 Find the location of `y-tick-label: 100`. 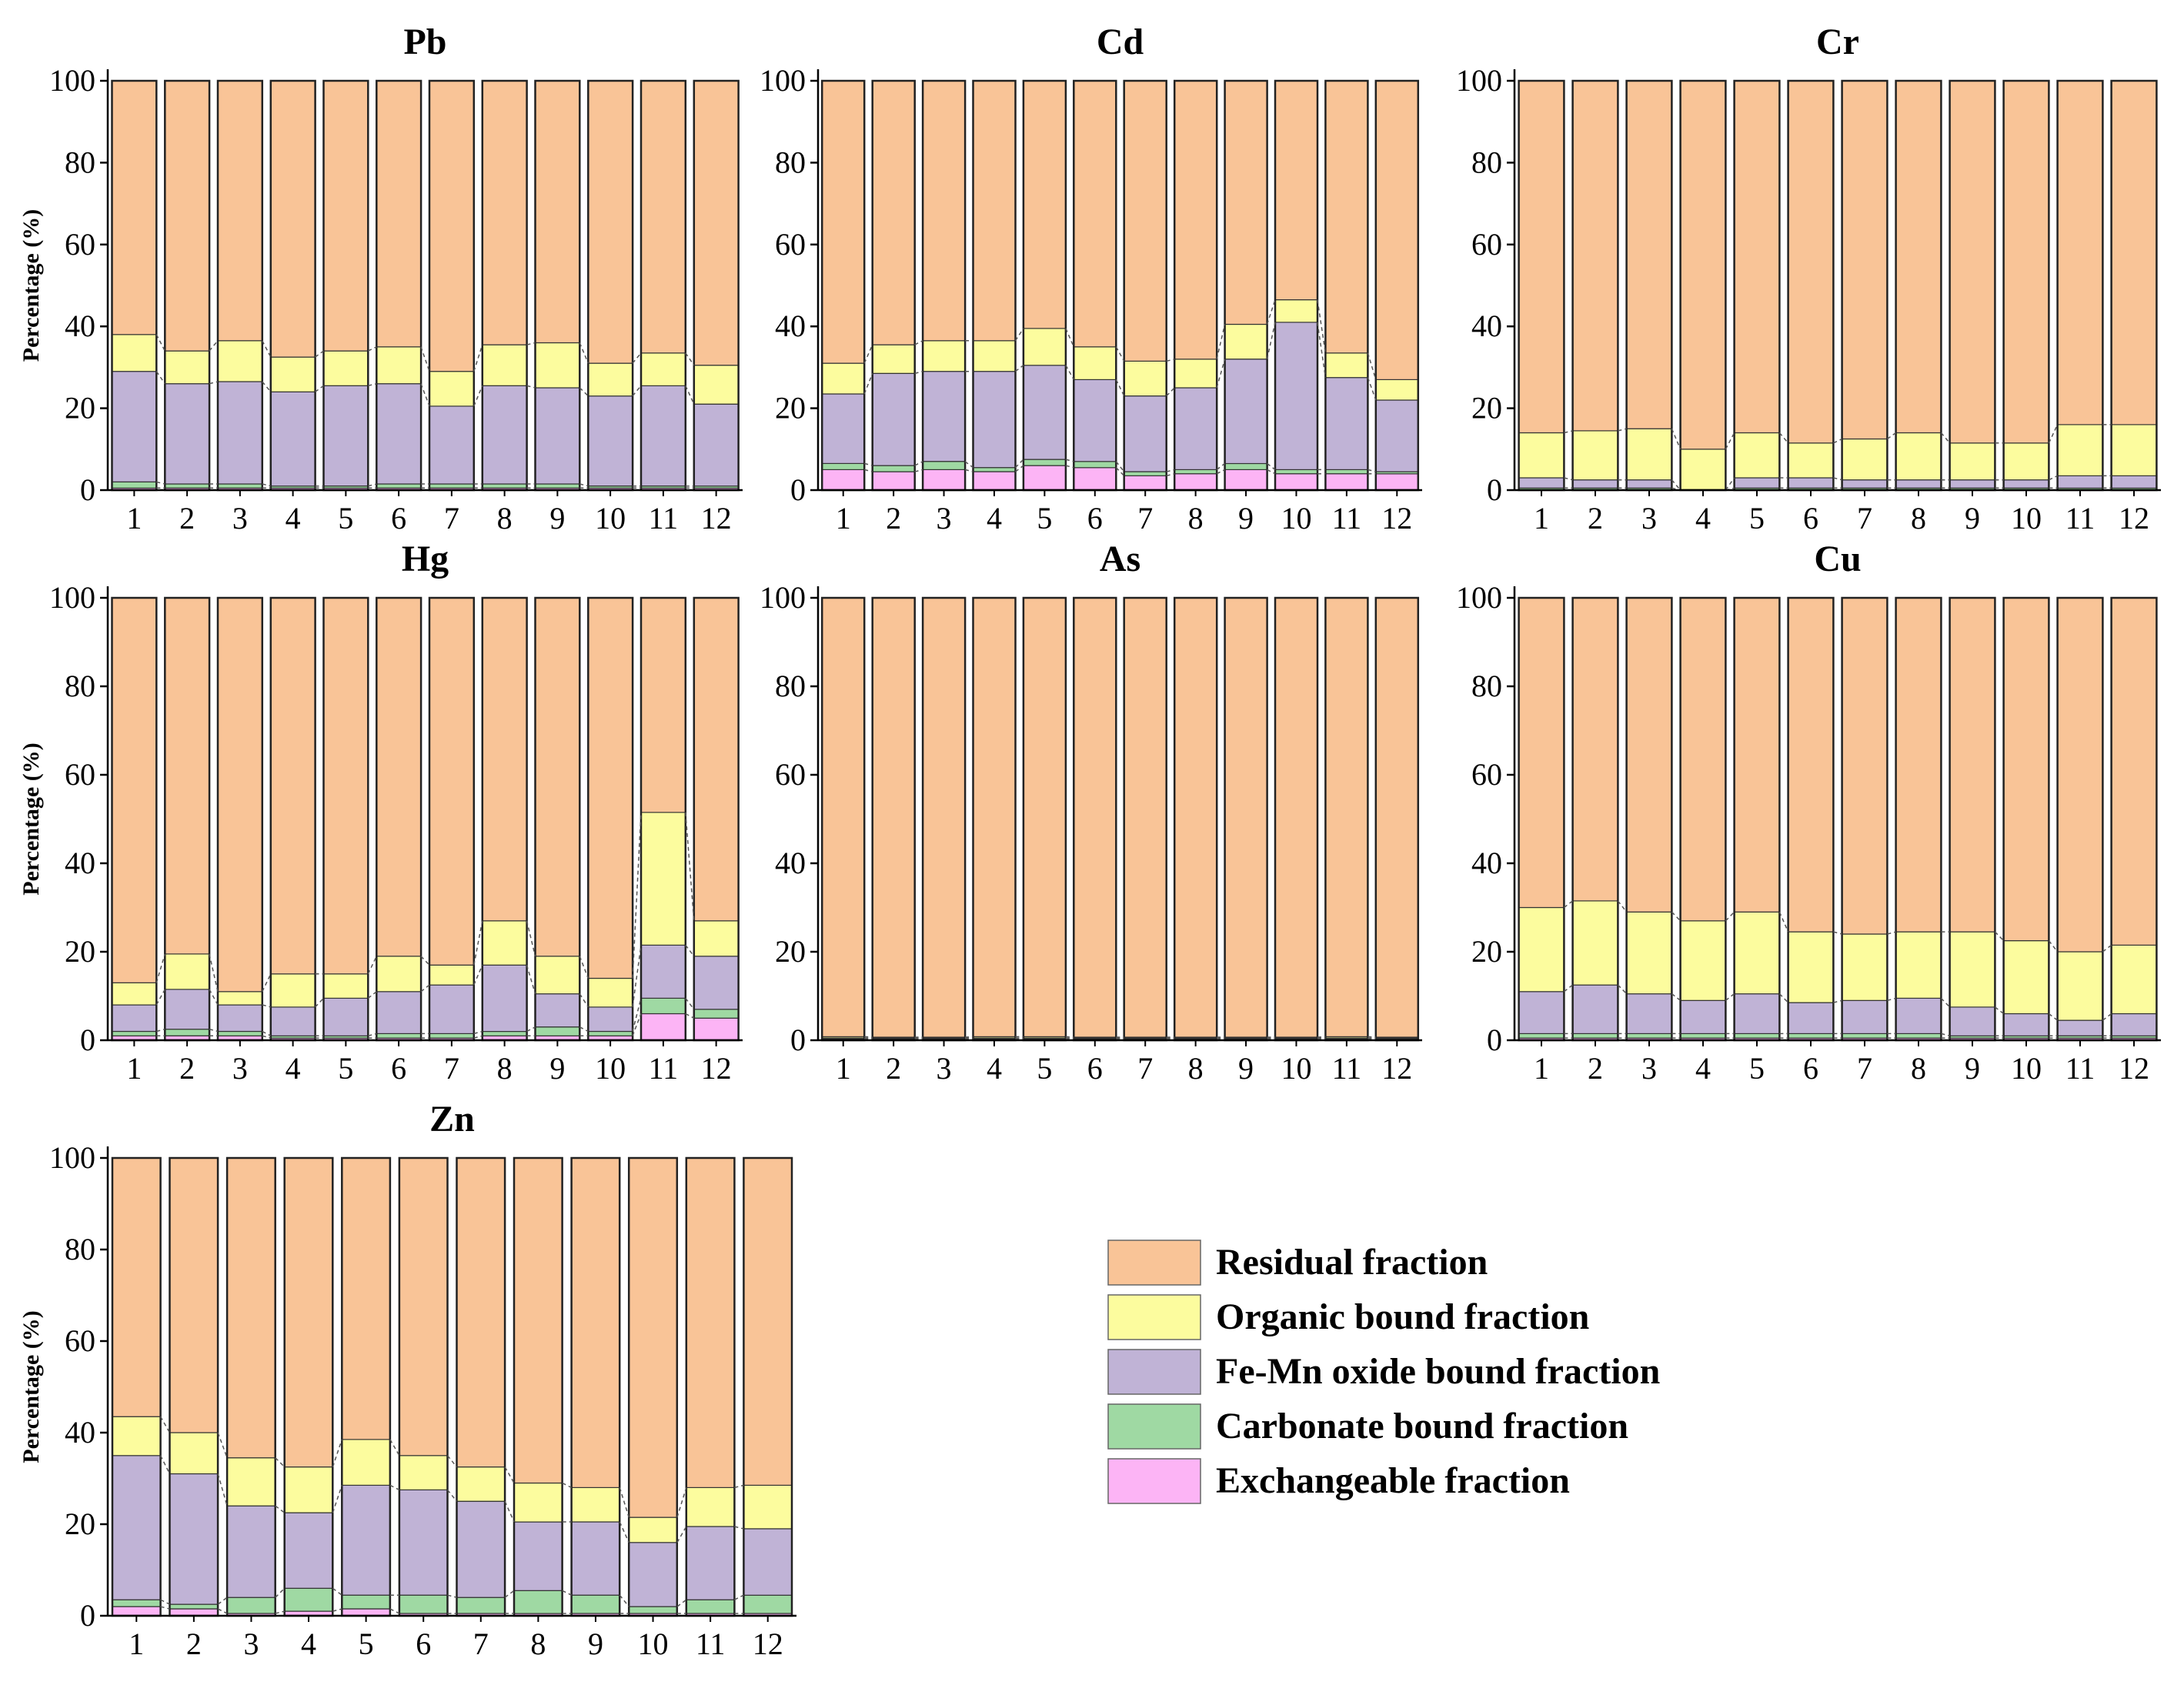

y-tick-label: 100 is located at coordinates (783, 597).